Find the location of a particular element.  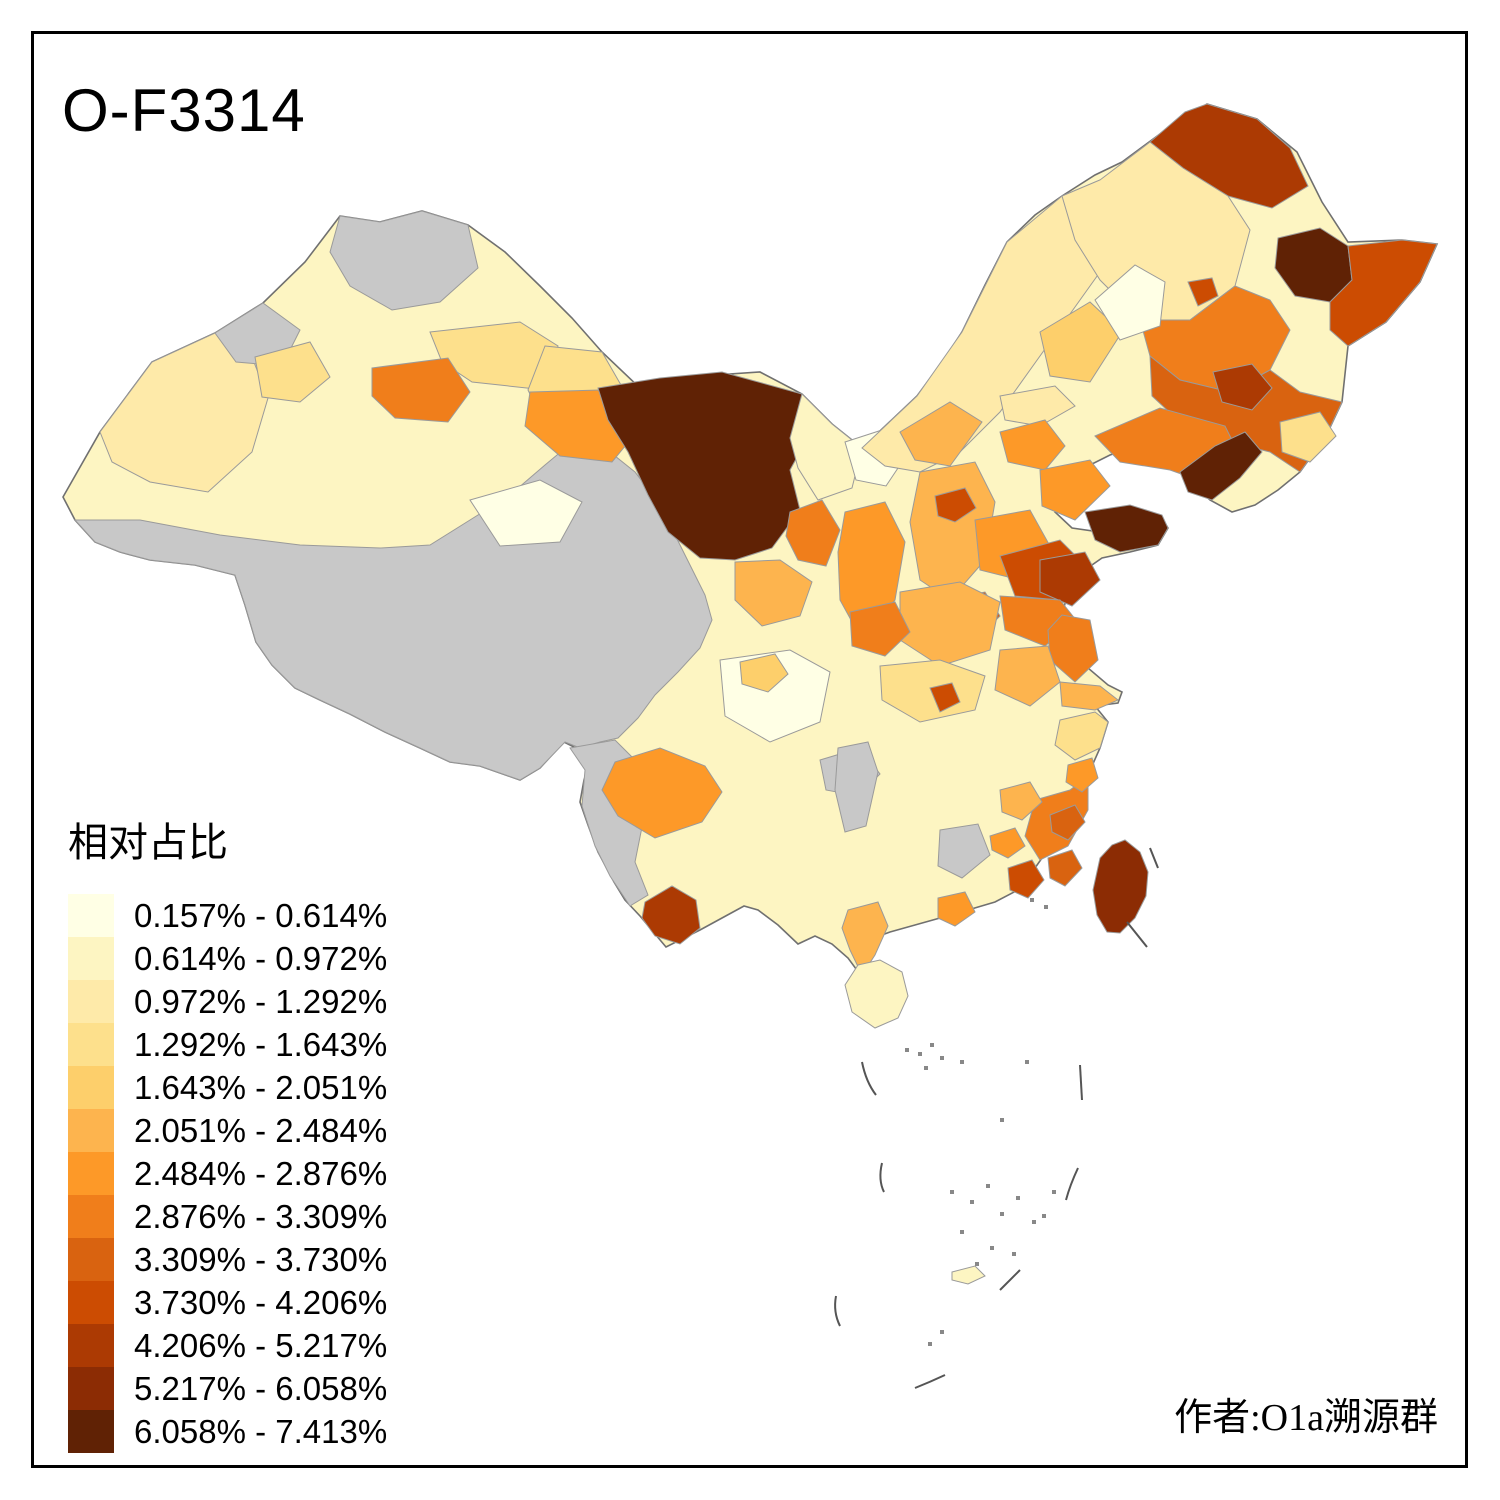

south-china-sea-dashes is located at coordinates (996, 1118).